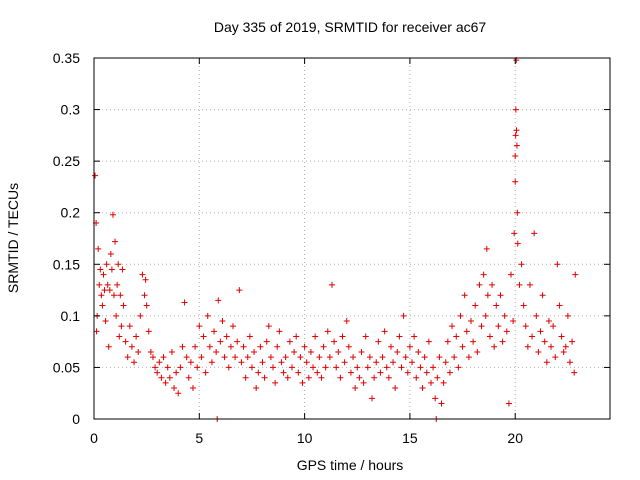 Image resolution: width=640 pixels, height=480 pixels. What do you see at coordinates (71, 110) in the screenshot?
I see `y-tick-label: 0.3` at bounding box center [71, 110].